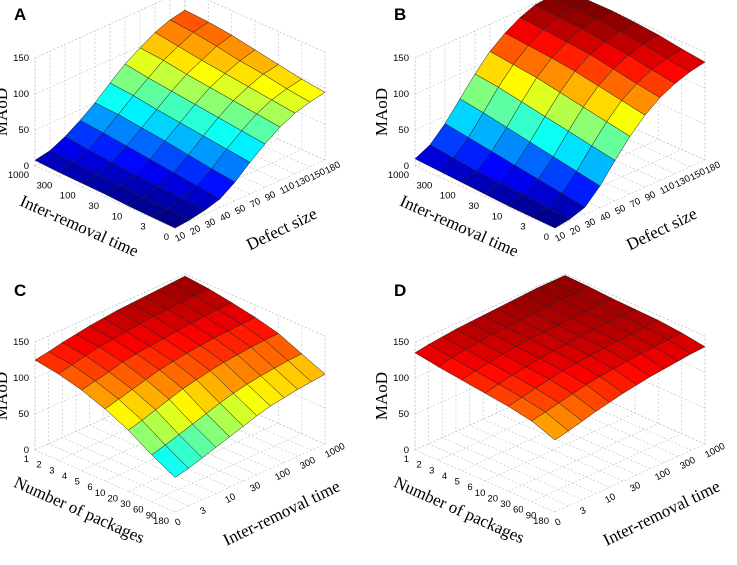  I want to click on panel-label: D, so click(400, 290).